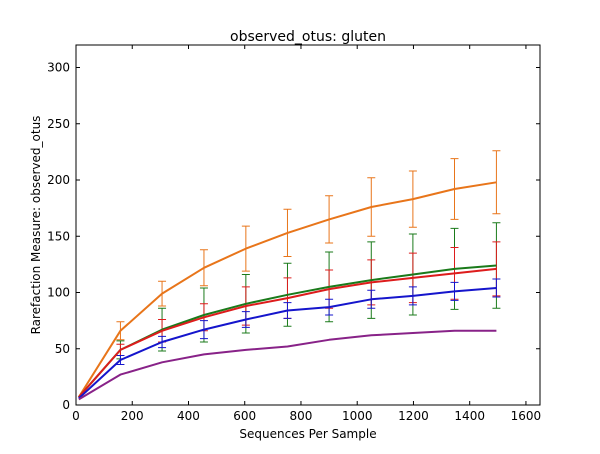 The height and width of the screenshot is (454, 600). What do you see at coordinates (66, 405) in the screenshot?
I see `y-tick-label: 0` at bounding box center [66, 405].